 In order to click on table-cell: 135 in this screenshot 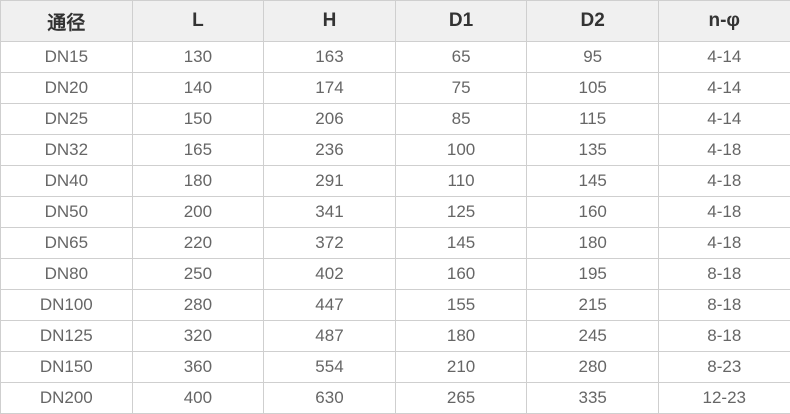, I will do `click(592, 150)`.